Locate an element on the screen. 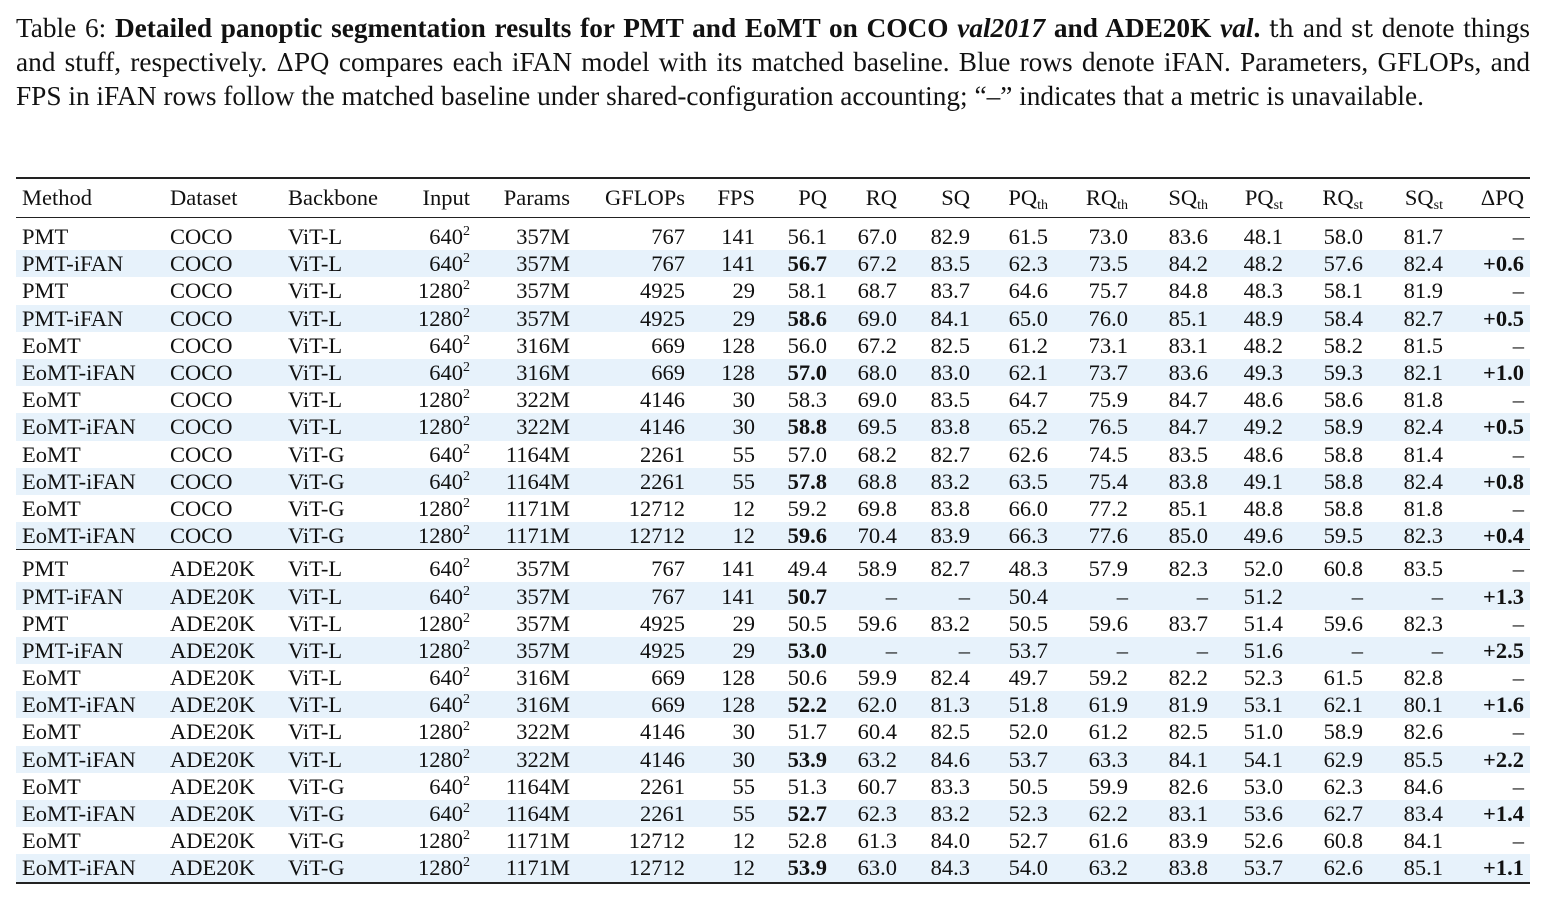 This screenshot has width=1546, height=912. cell-rq-st: 62.7 is located at coordinates (1329, 813).